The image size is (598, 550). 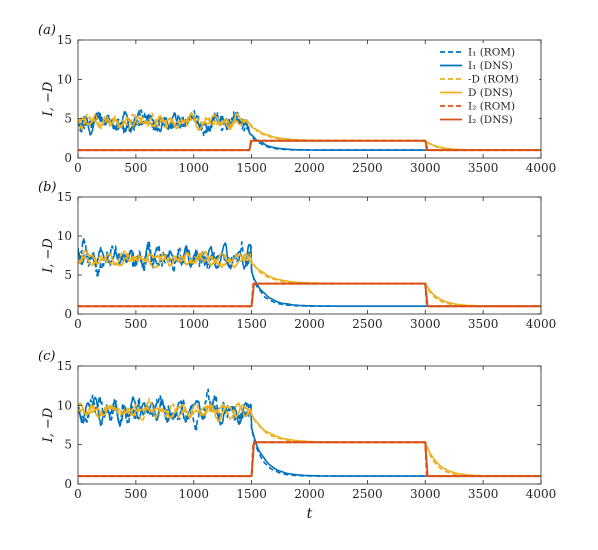 What do you see at coordinates (47, 187) in the screenshot?
I see `panel-label: (b)` at bounding box center [47, 187].